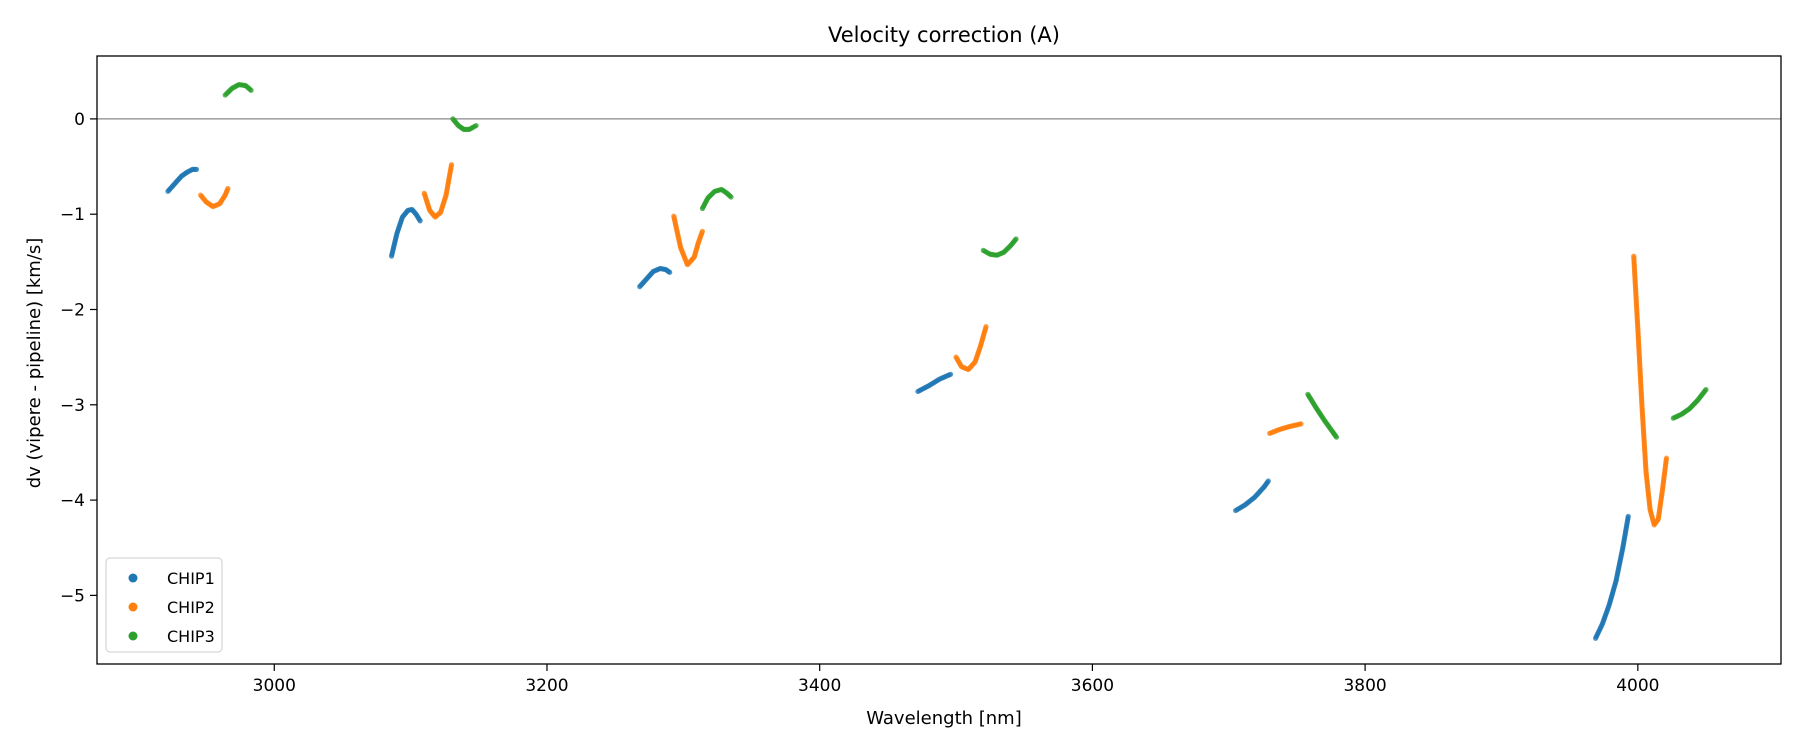 Image resolution: width=1800 pixels, height=750 pixels. What do you see at coordinates (72, 596) in the screenshot?
I see `y-tick-label: −5` at bounding box center [72, 596].